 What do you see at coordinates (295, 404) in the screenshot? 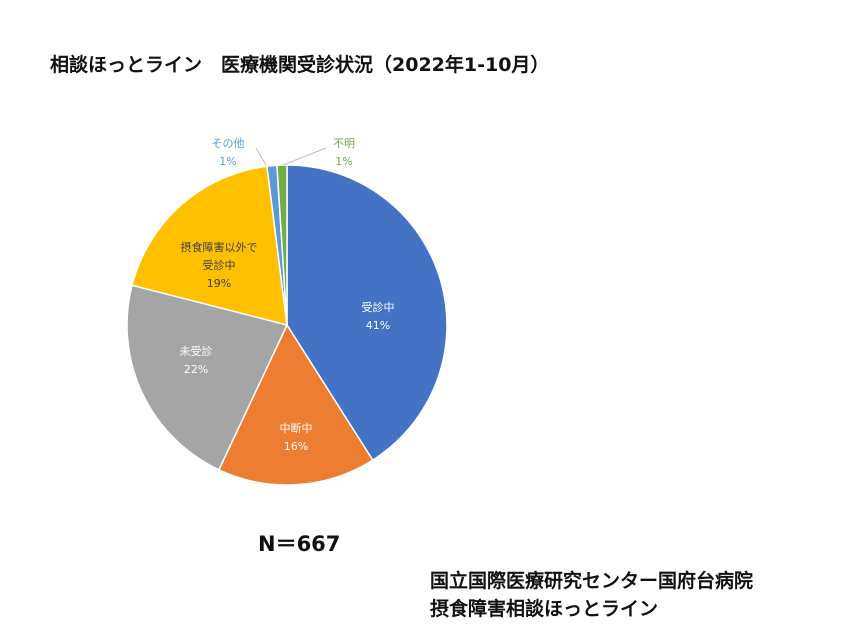
I see `pie-slice-interrupted` at bounding box center [295, 404].